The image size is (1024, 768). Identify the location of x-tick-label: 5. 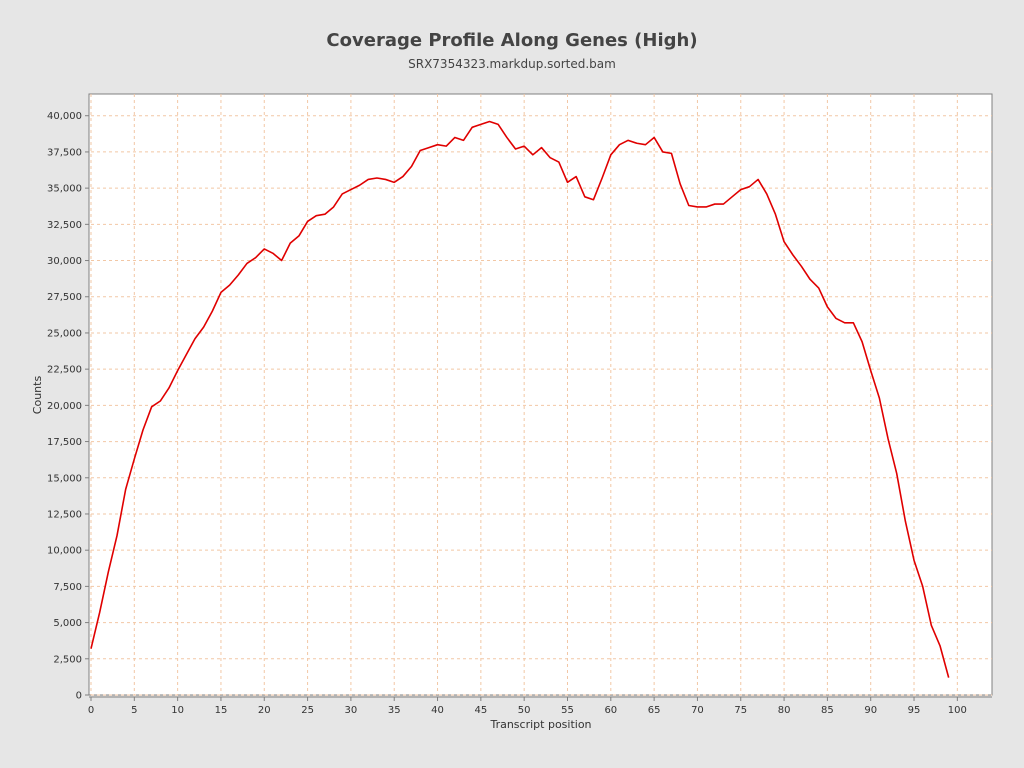
(134, 710).